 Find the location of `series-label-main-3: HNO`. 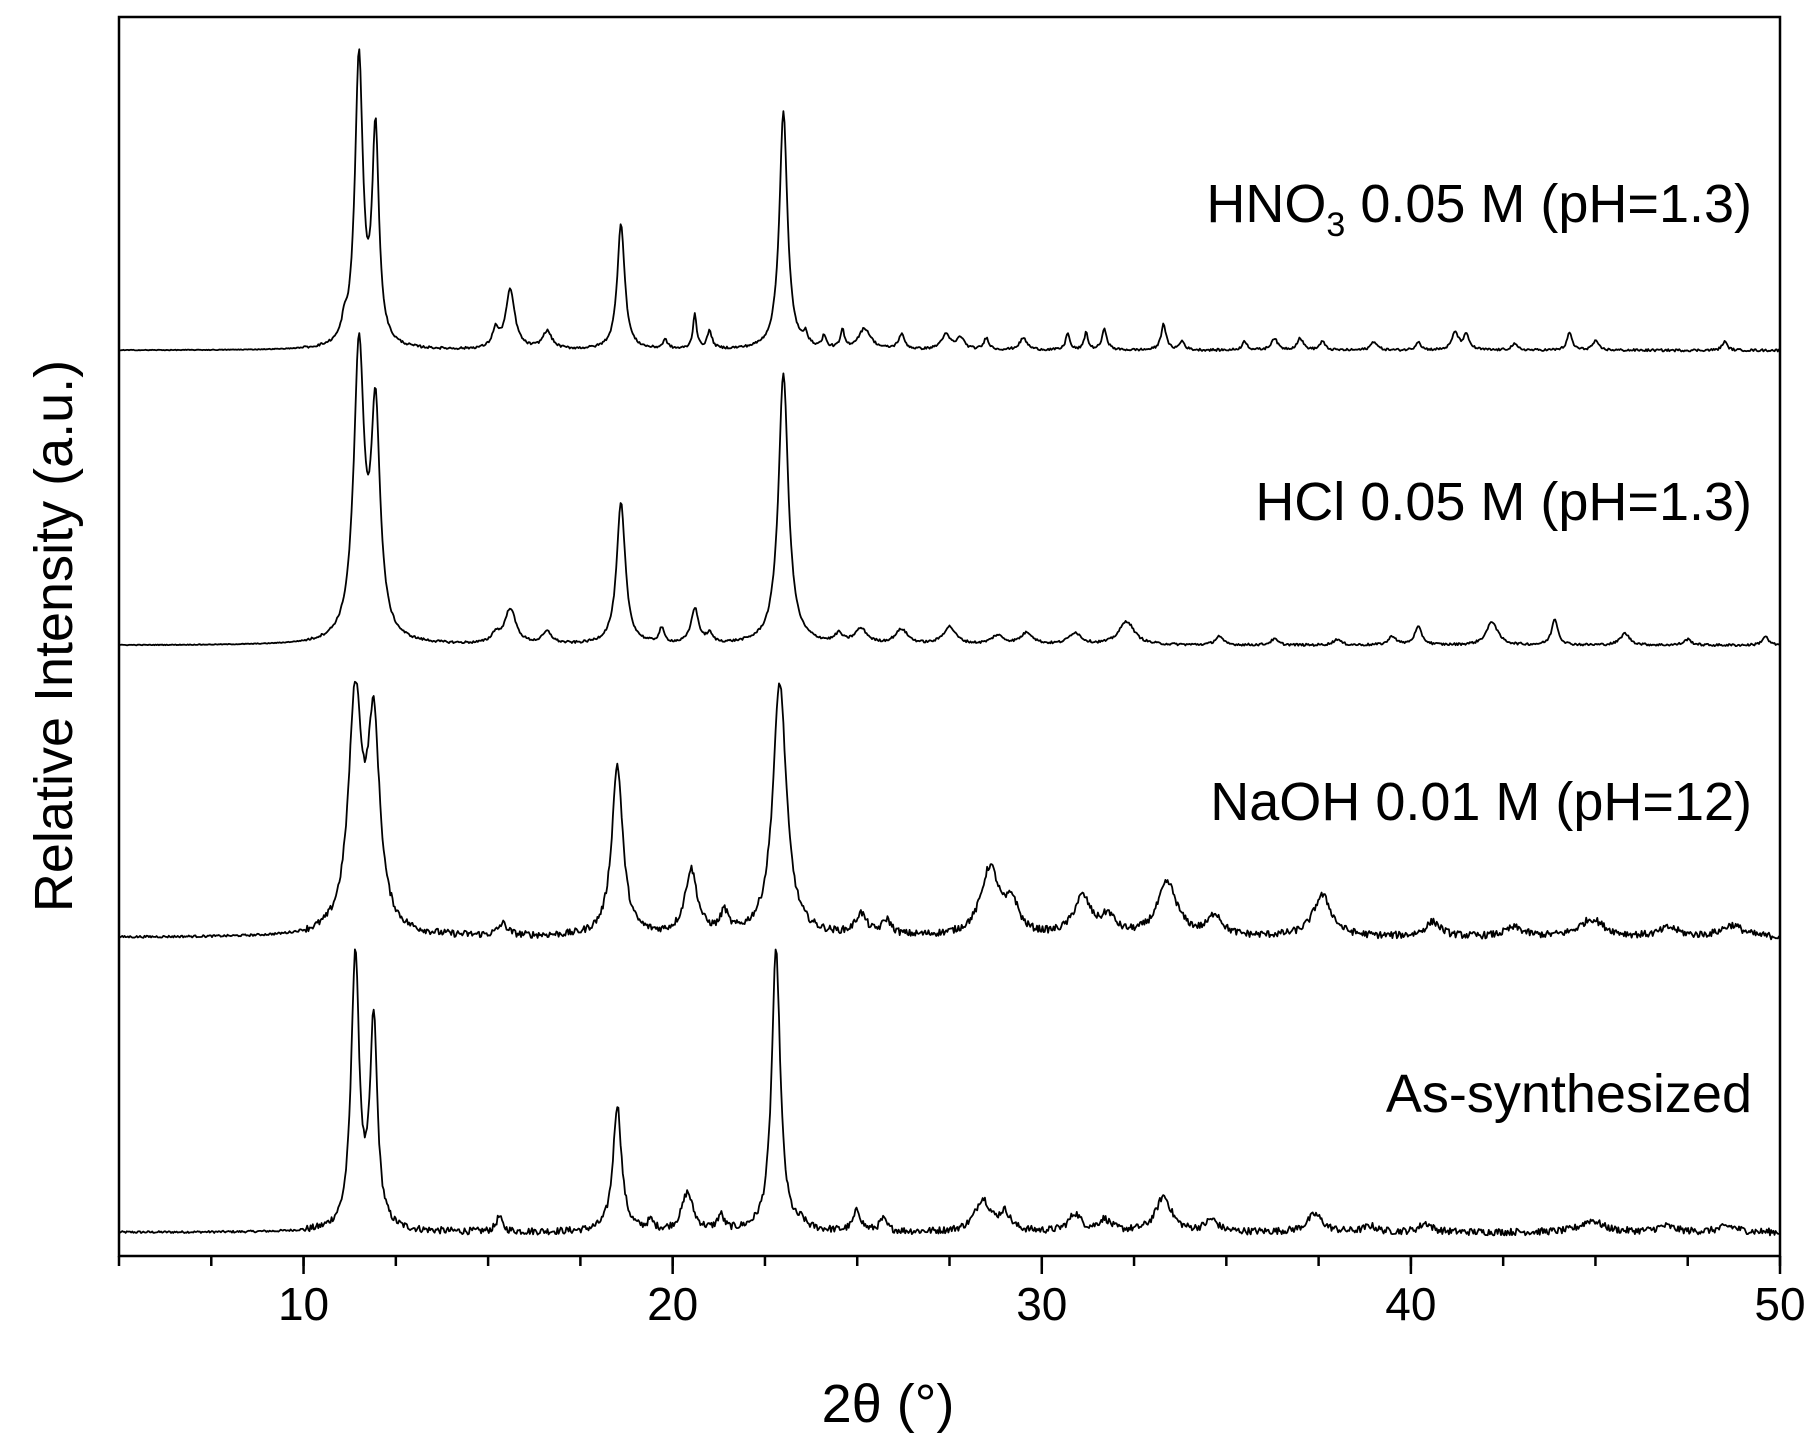

series-label-main-3: HNO is located at coordinates (1266, 204).